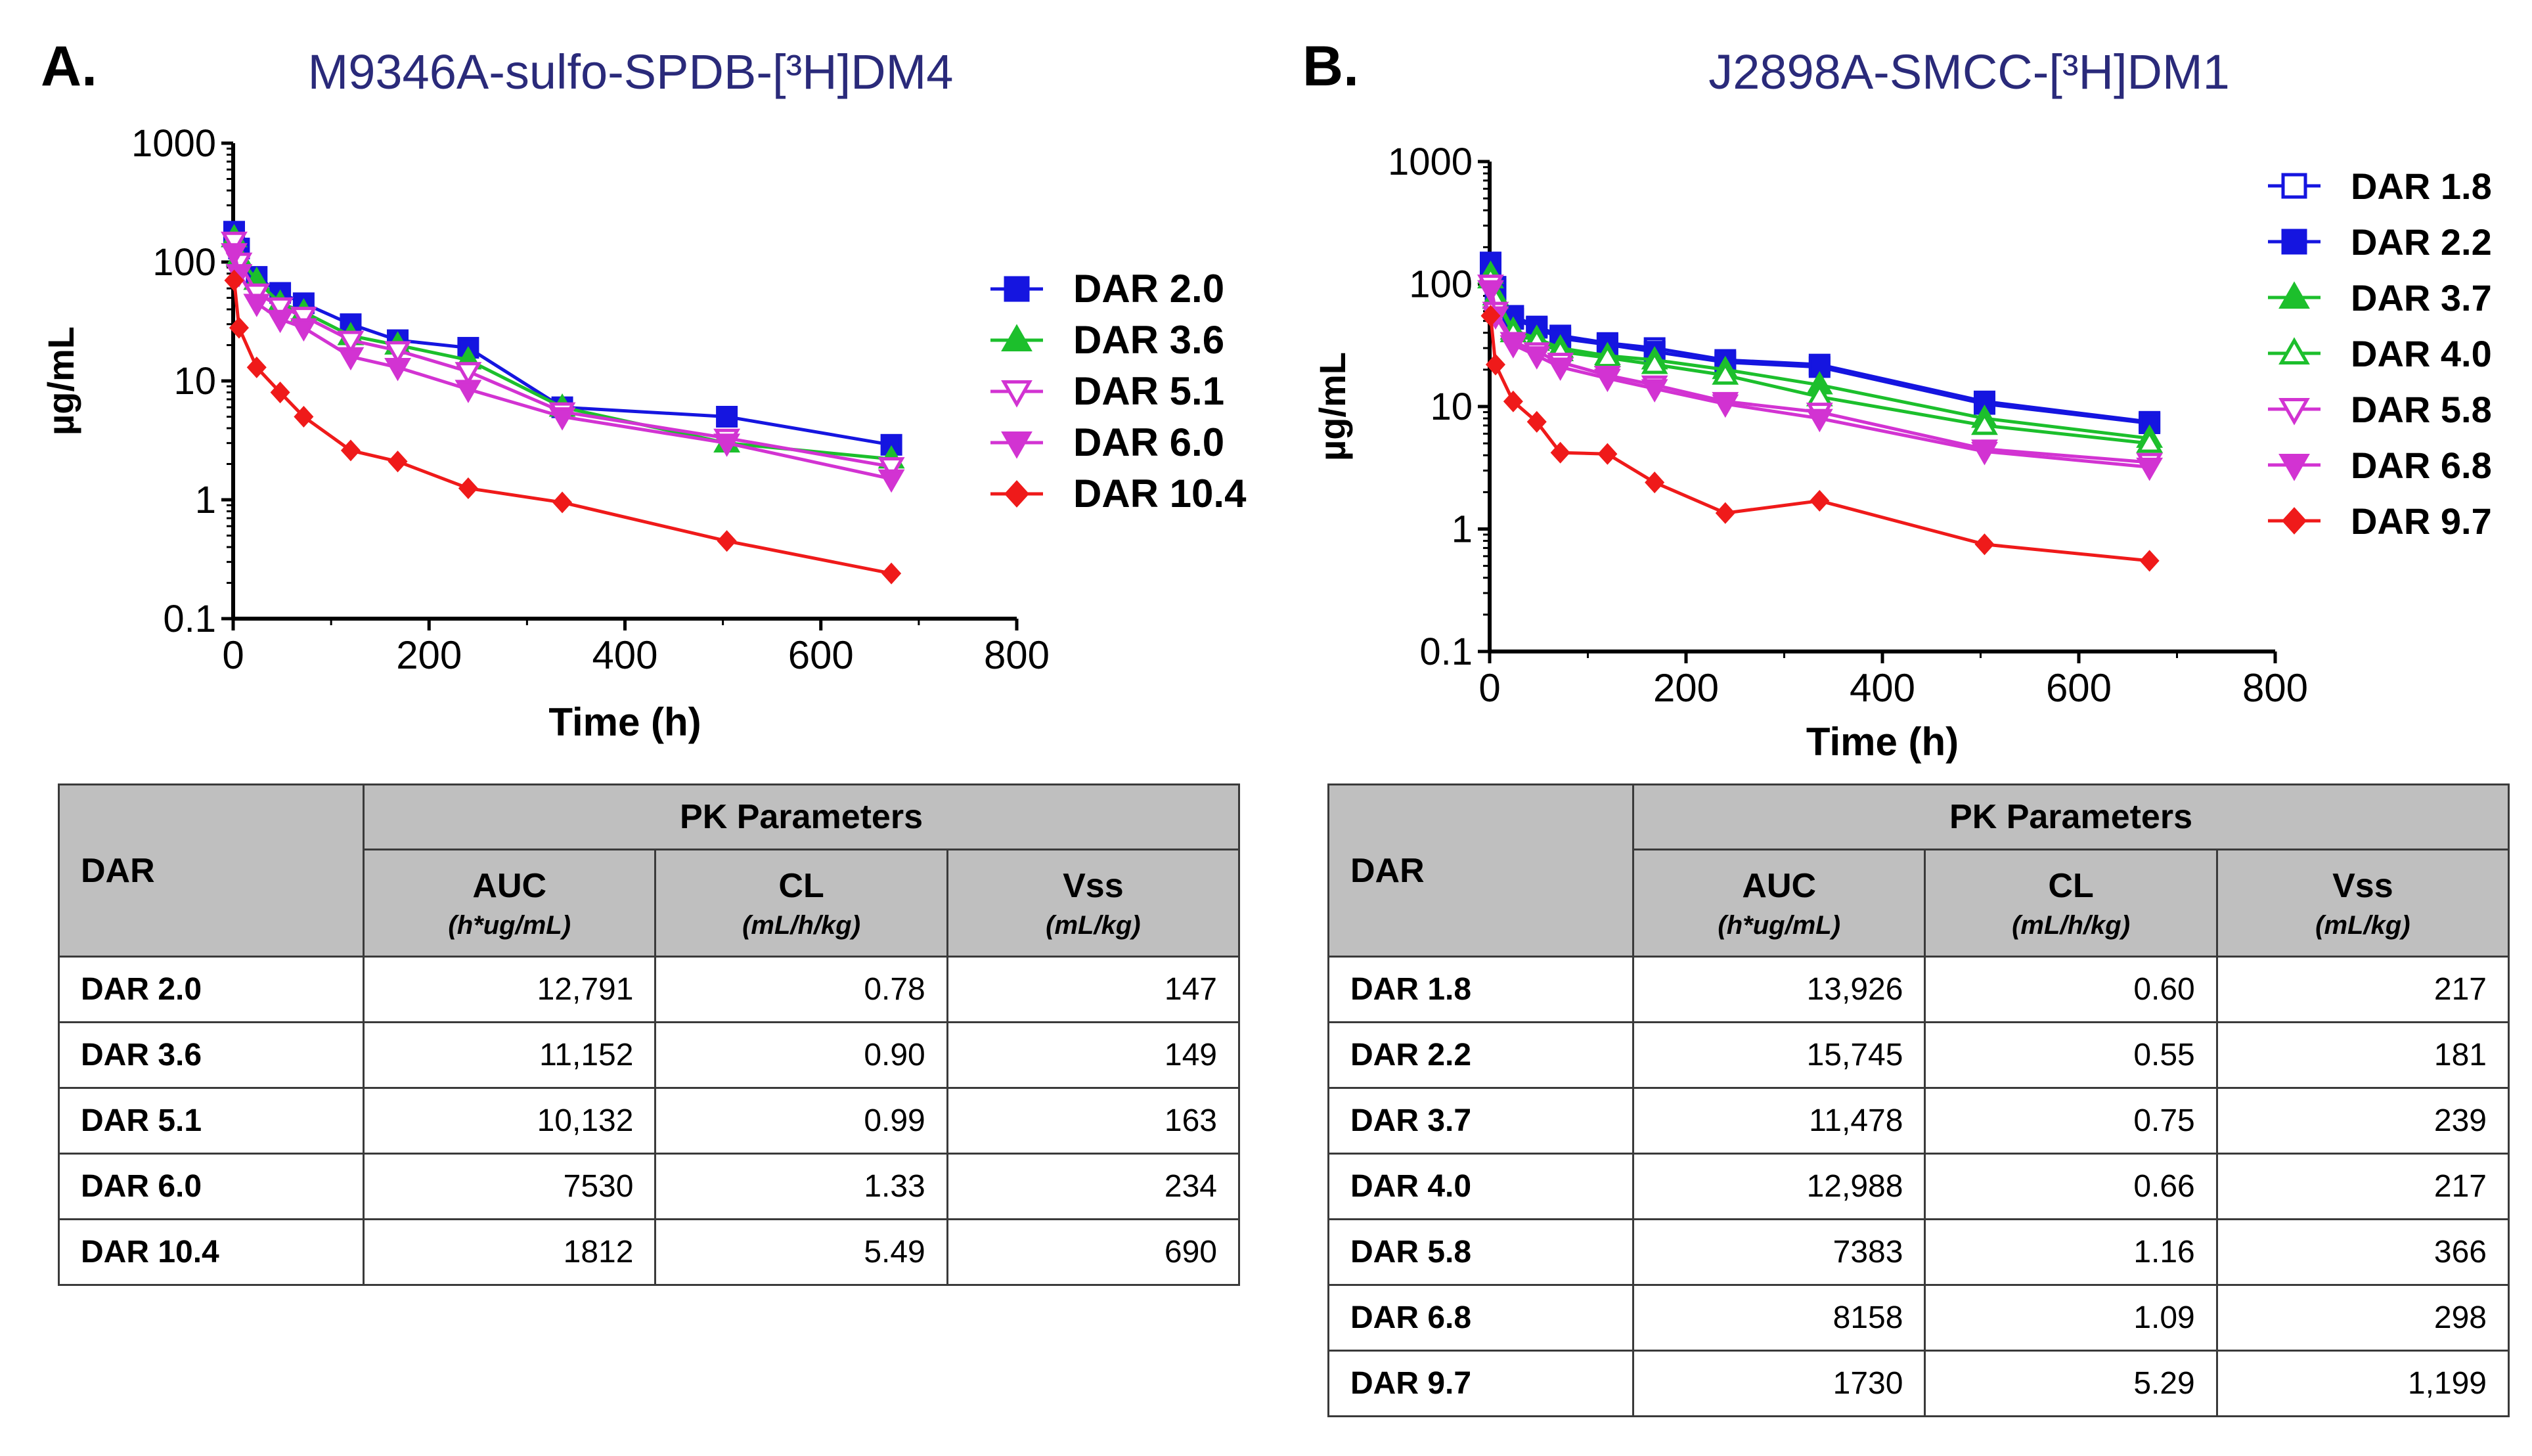 Image resolution: width=2532 pixels, height=1456 pixels. I want to click on cl-cell: 0.78, so click(801, 989).